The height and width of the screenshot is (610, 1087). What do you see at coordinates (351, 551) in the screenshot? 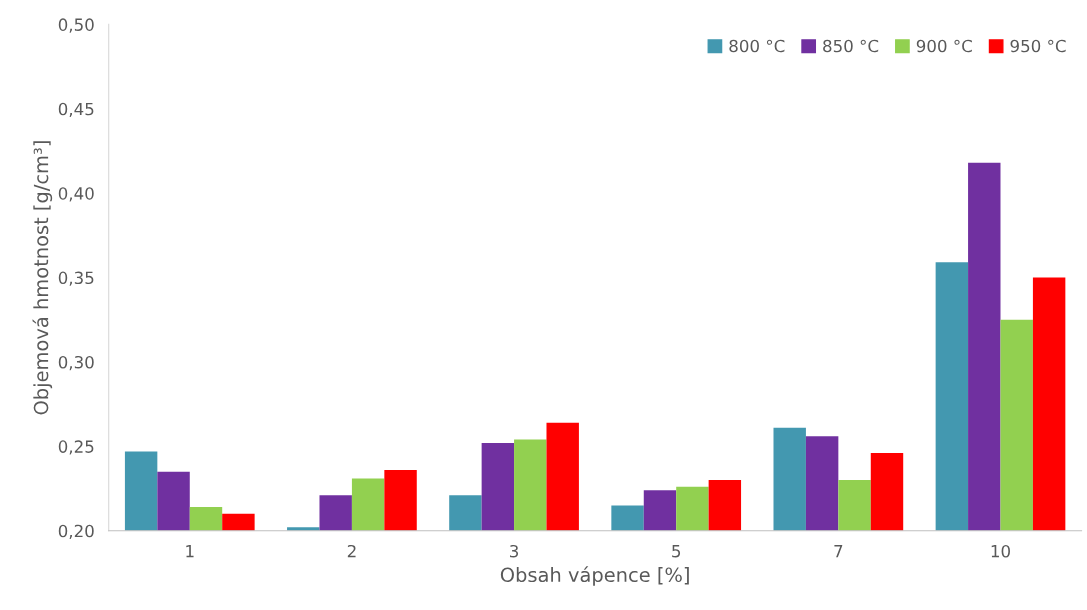
I see `x-tick-label: 2` at bounding box center [351, 551].